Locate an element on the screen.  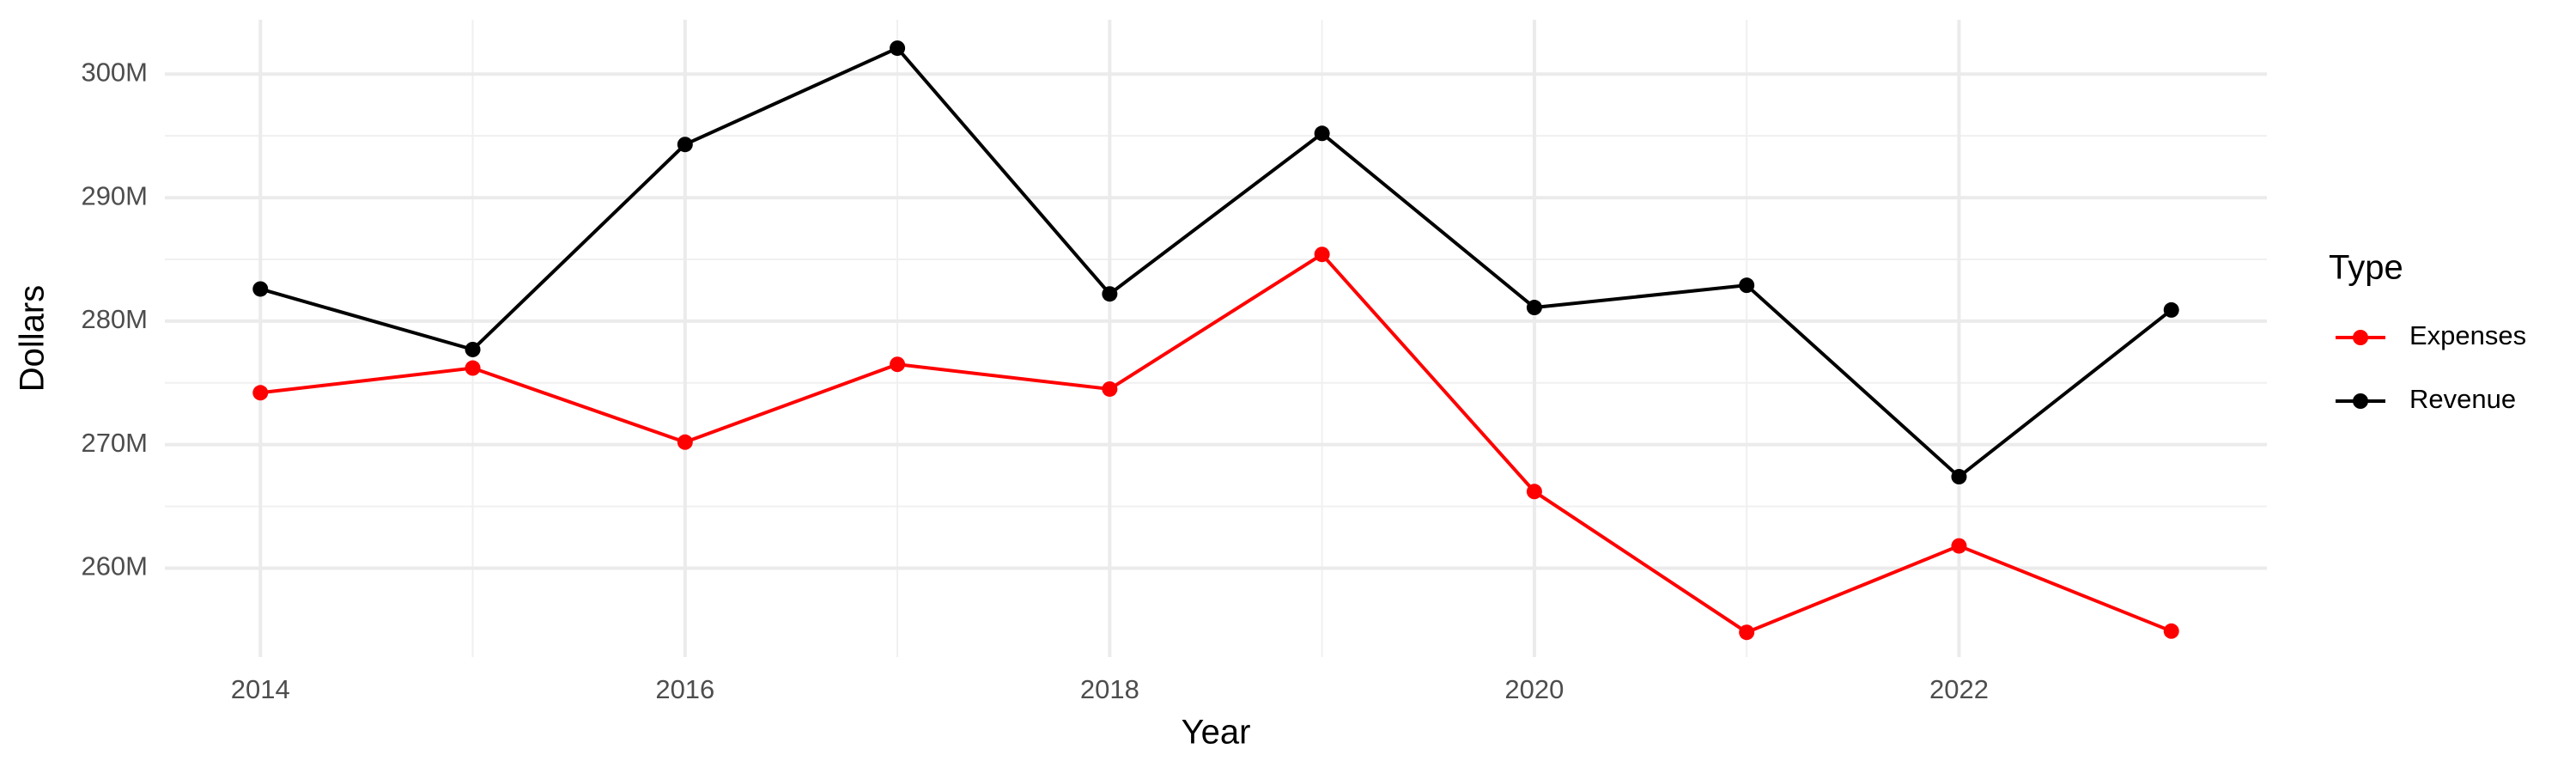
y-tick-label: 270M is located at coordinates (114, 443).